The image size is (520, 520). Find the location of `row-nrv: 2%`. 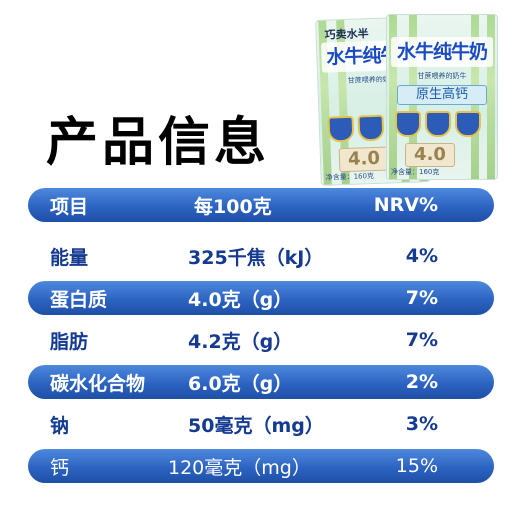

row-nrv: 2% is located at coordinates (421, 382).